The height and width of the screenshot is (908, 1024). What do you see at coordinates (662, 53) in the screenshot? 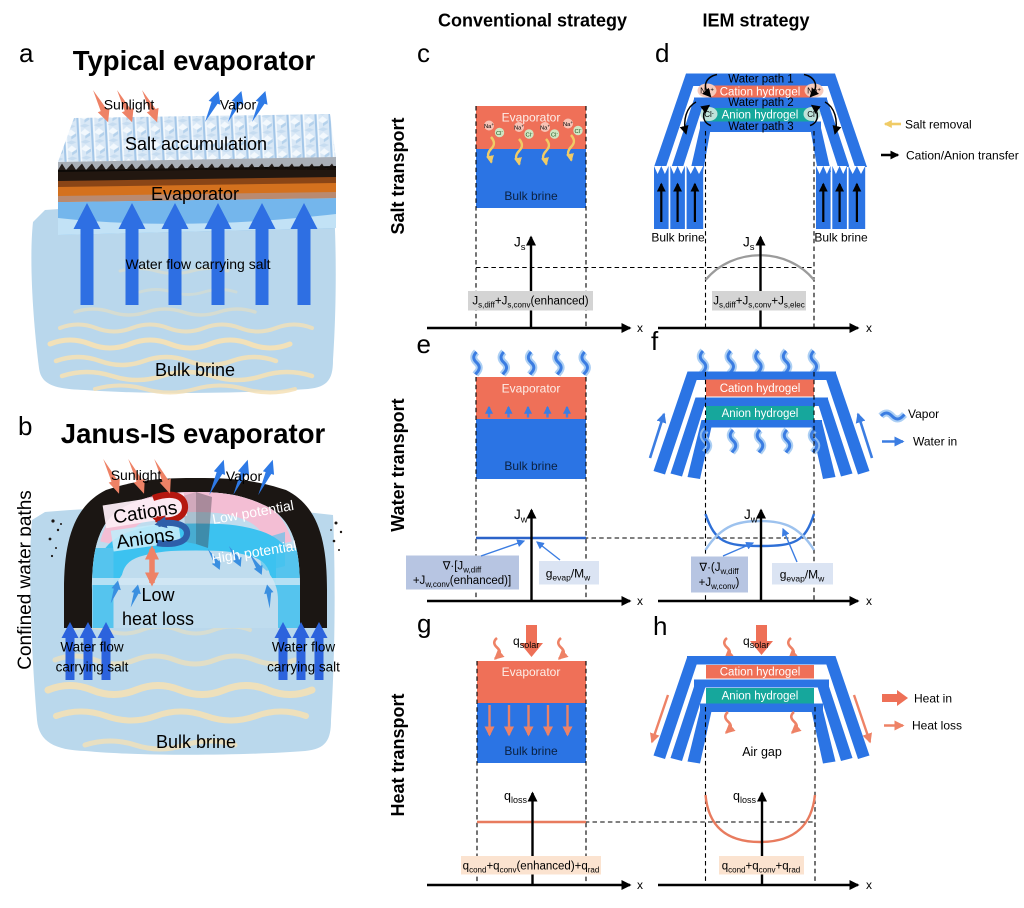
I see `svg-text: d` at bounding box center [662, 53].